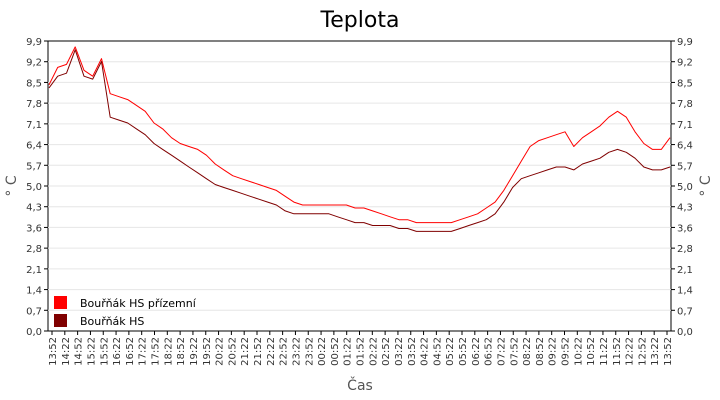  I want to click on chart-title: Teplota, so click(360, 20).